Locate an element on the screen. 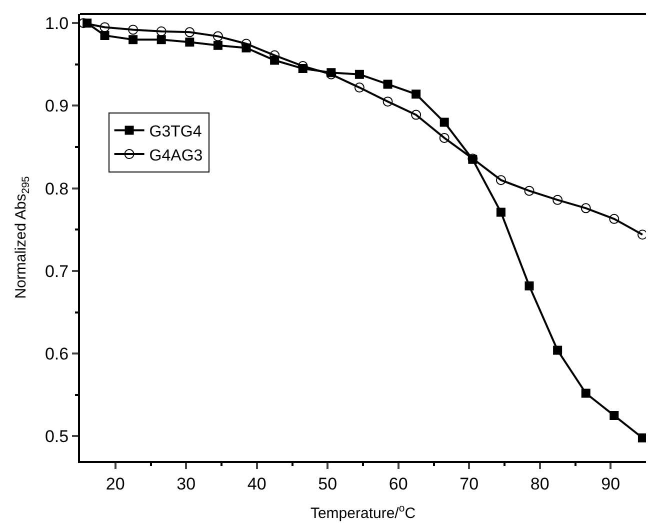 The height and width of the screenshot is (523, 648). y-tick-label: 0.8 is located at coordinates (56, 188).